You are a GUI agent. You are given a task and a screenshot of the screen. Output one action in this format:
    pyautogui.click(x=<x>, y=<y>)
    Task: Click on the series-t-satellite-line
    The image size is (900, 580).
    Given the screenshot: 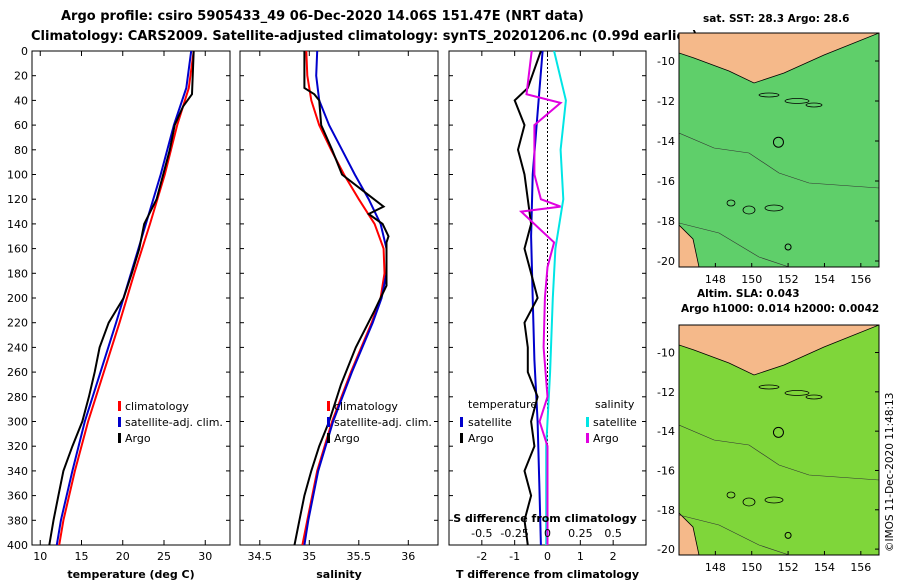 What is the action you would take?
    pyautogui.click(x=537, y=298)
    